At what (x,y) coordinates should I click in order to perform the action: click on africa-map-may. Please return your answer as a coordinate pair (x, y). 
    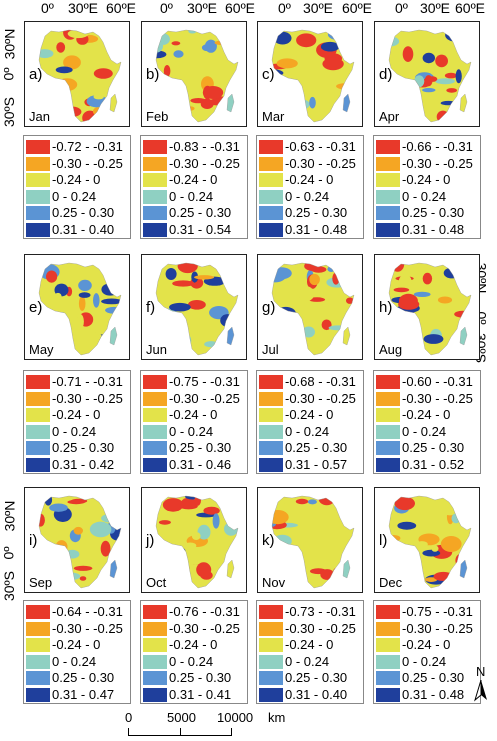
    Looking at the image, I should click on (80, 309).